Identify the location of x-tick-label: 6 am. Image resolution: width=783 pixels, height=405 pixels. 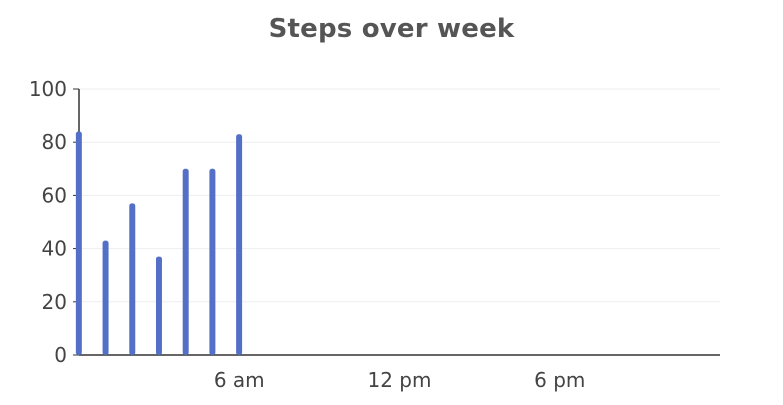
(239, 380).